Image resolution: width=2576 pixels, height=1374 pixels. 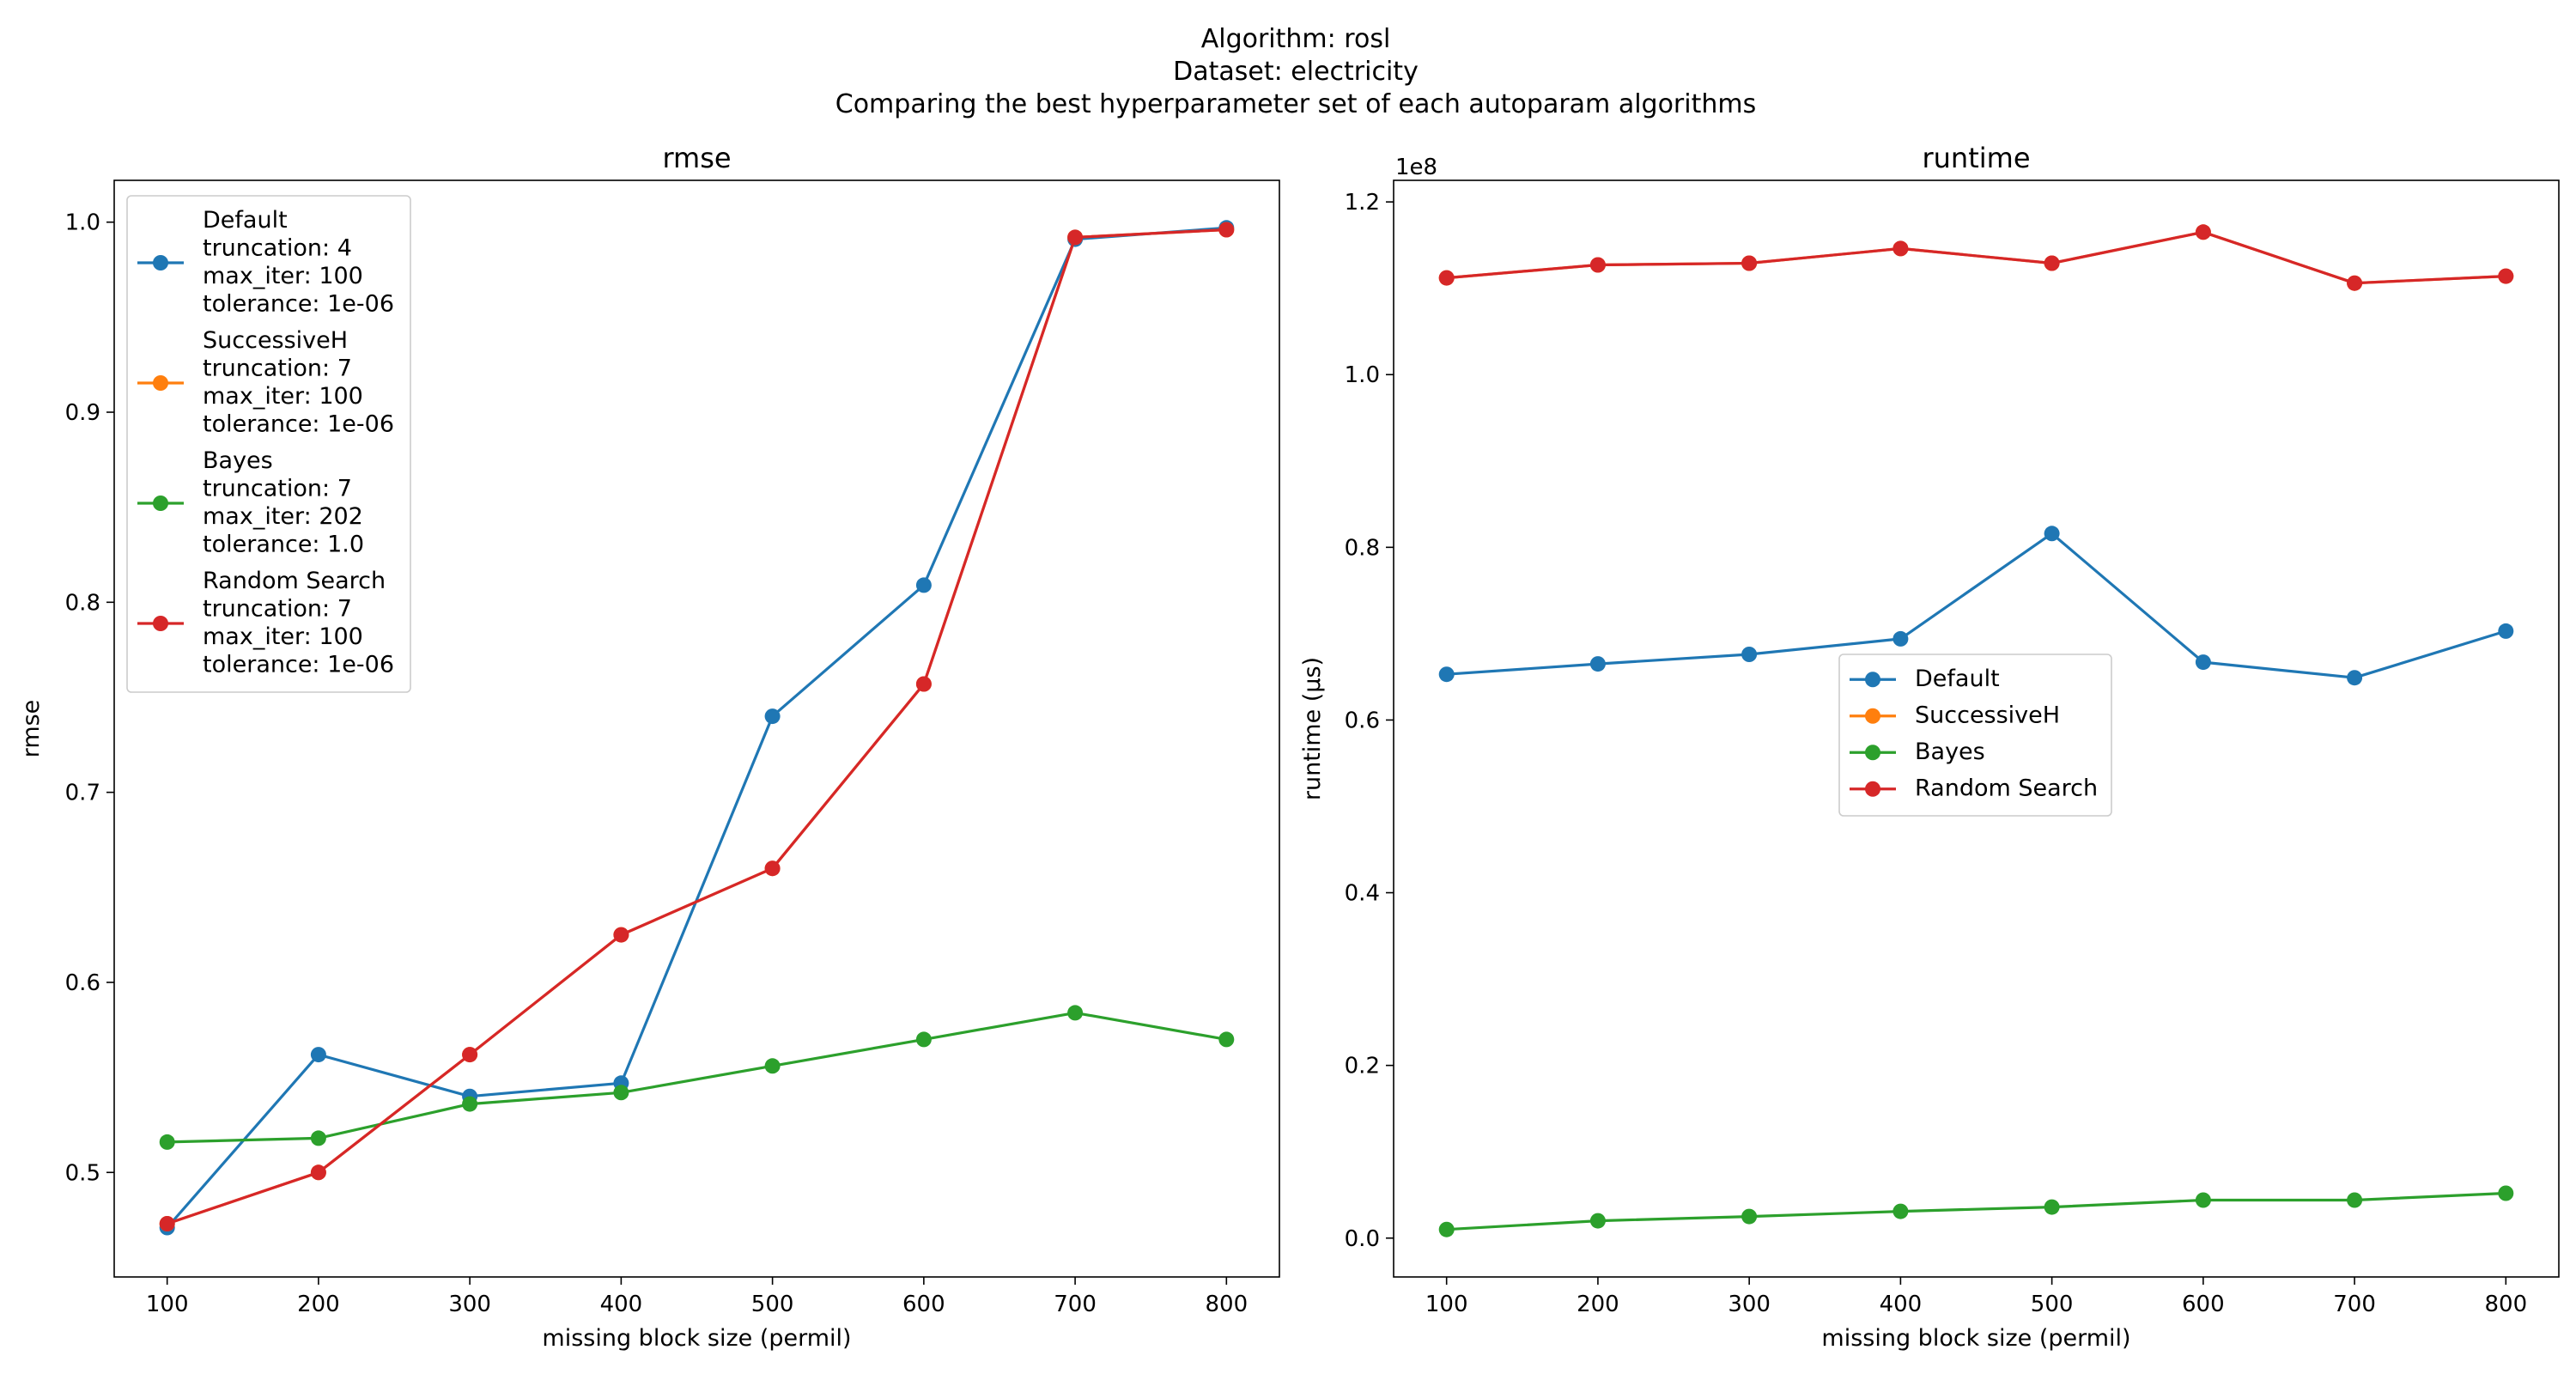 I want to click on legend-label: tolerance: 1.0, so click(x=283, y=545).